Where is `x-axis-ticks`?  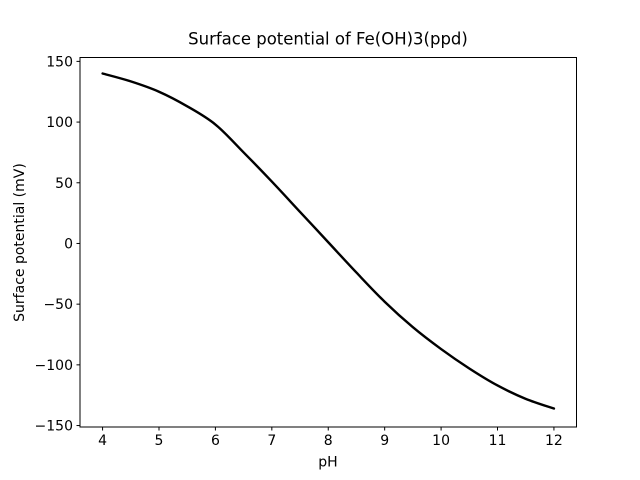
x-axis-ticks is located at coordinates (328, 429).